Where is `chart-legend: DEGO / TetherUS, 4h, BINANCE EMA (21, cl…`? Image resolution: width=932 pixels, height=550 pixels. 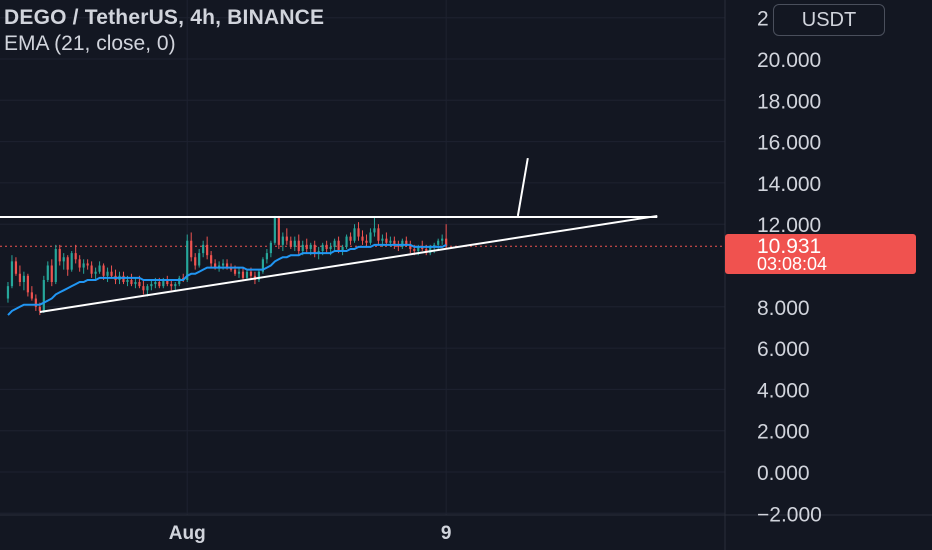
chart-legend: DEGO / TetherUS, 4h, BINANCE EMA (21, cl… is located at coordinates (164, 31).